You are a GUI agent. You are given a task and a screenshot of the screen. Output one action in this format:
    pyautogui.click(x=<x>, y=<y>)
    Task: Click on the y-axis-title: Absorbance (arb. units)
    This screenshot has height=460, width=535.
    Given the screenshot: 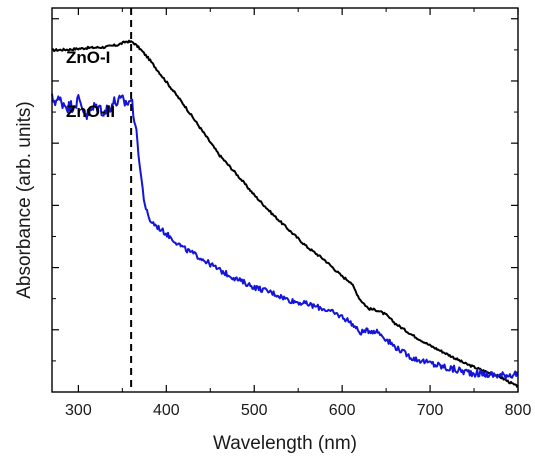 What is the action you would take?
    pyautogui.click(x=24, y=200)
    